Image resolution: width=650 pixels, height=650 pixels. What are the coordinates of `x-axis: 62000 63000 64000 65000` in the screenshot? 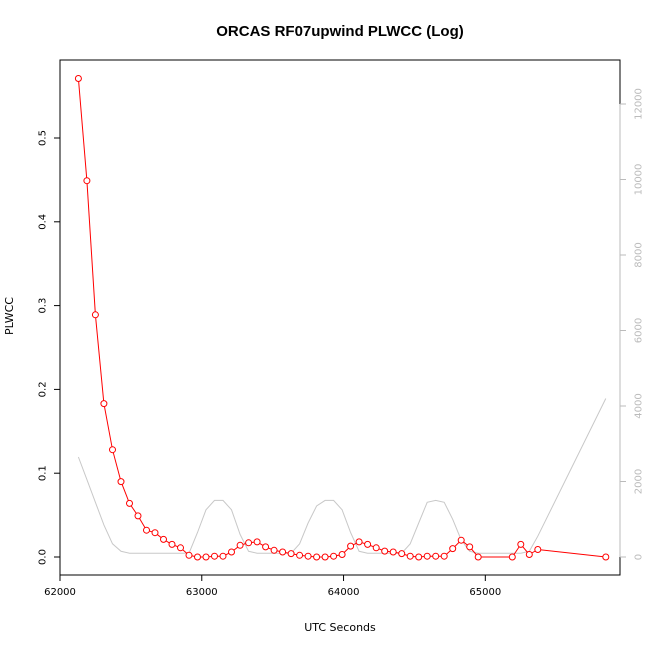 It's located at (272, 586).